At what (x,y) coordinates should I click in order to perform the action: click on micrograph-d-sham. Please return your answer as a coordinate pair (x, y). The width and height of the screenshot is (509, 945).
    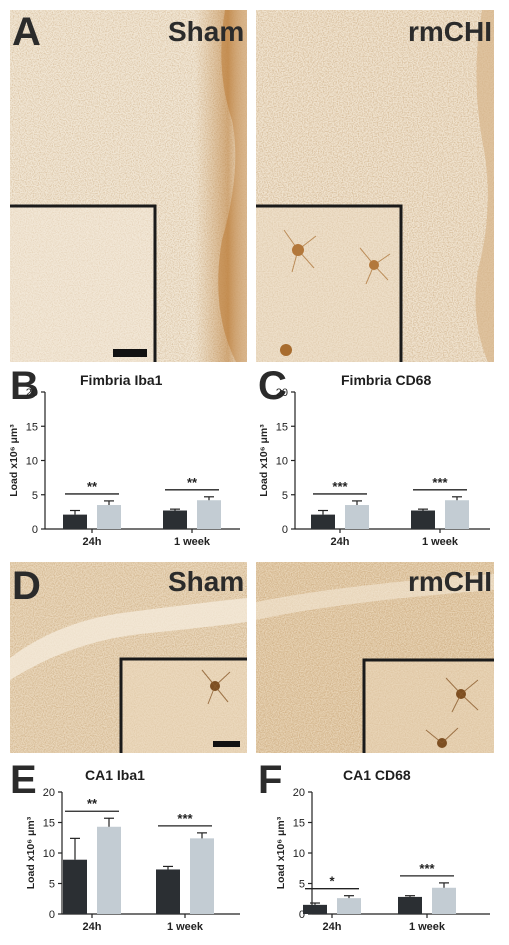
    Looking at the image, I should click on (128, 657).